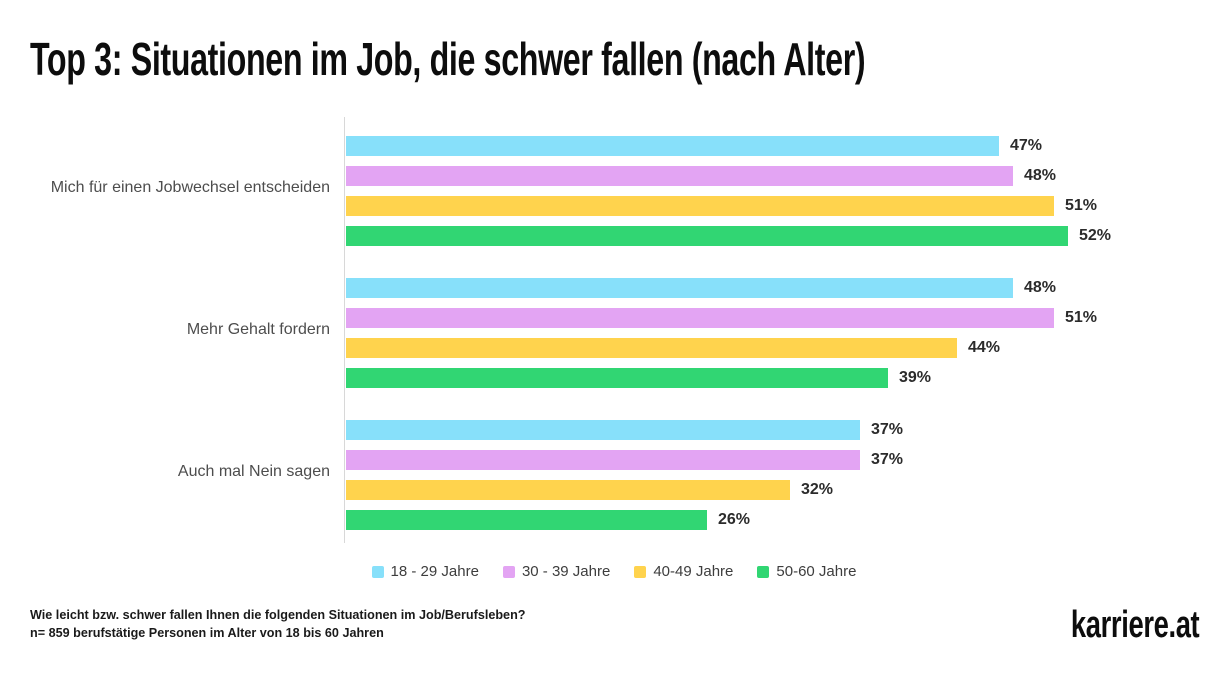  What do you see at coordinates (1026, 145) in the screenshot?
I see `value-label: 47%` at bounding box center [1026, 145].